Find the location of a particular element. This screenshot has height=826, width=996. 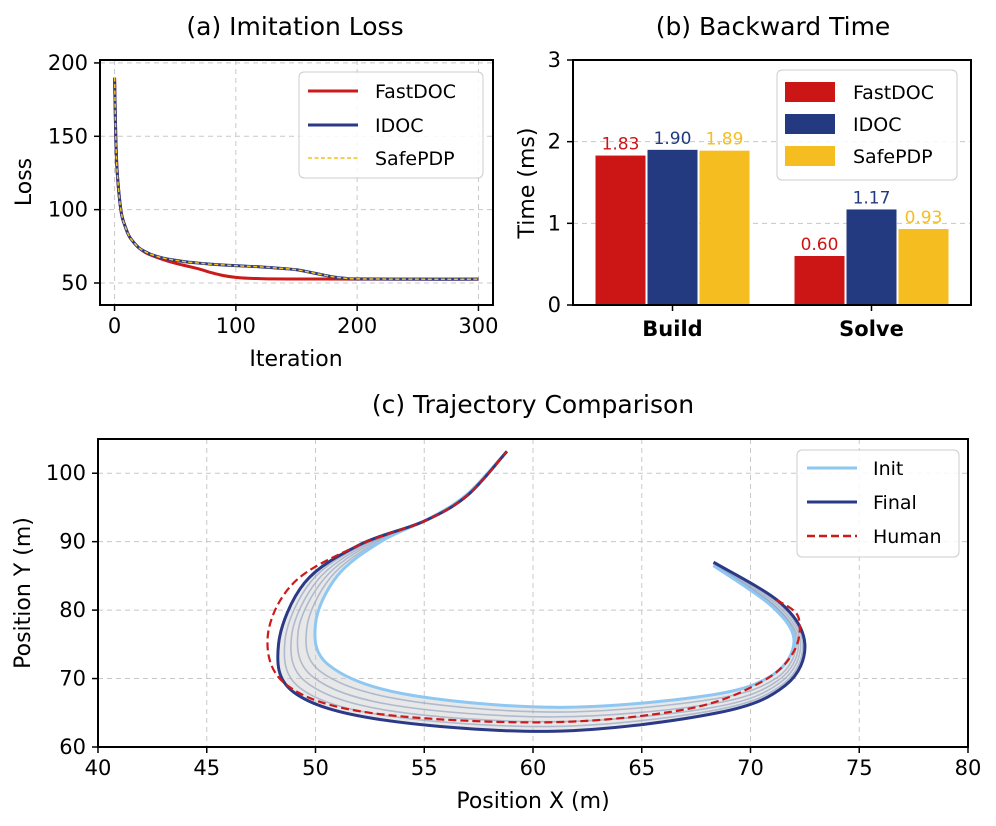

bar-build-idoc is located at coordinates (672, 227).